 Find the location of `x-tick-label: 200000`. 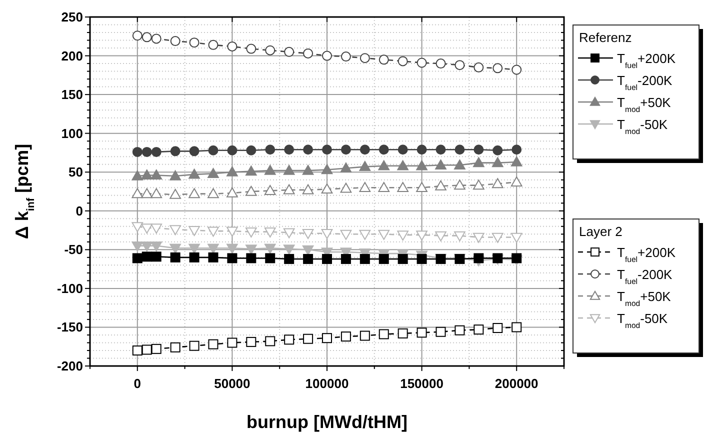

x-tick-label: 200000 is located at coordinates (516, 383).